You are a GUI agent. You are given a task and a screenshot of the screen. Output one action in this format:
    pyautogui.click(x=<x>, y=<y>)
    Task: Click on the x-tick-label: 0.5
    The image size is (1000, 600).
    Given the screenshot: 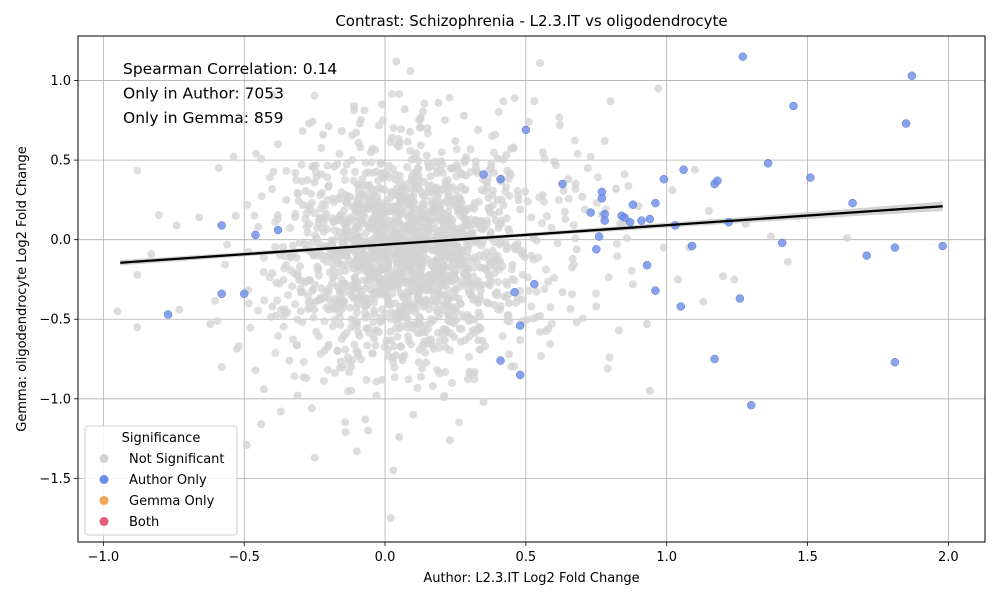 What is the action you would take?
    pyautogui.click(x=526, y=557)
    